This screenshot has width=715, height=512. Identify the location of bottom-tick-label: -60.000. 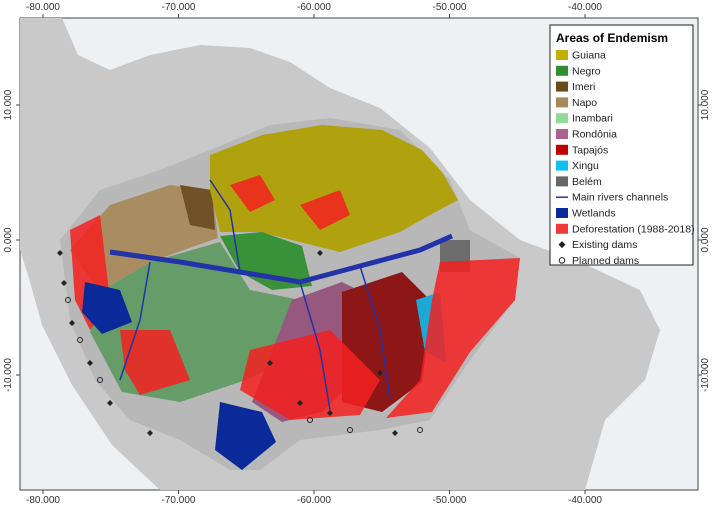
(314, 500).